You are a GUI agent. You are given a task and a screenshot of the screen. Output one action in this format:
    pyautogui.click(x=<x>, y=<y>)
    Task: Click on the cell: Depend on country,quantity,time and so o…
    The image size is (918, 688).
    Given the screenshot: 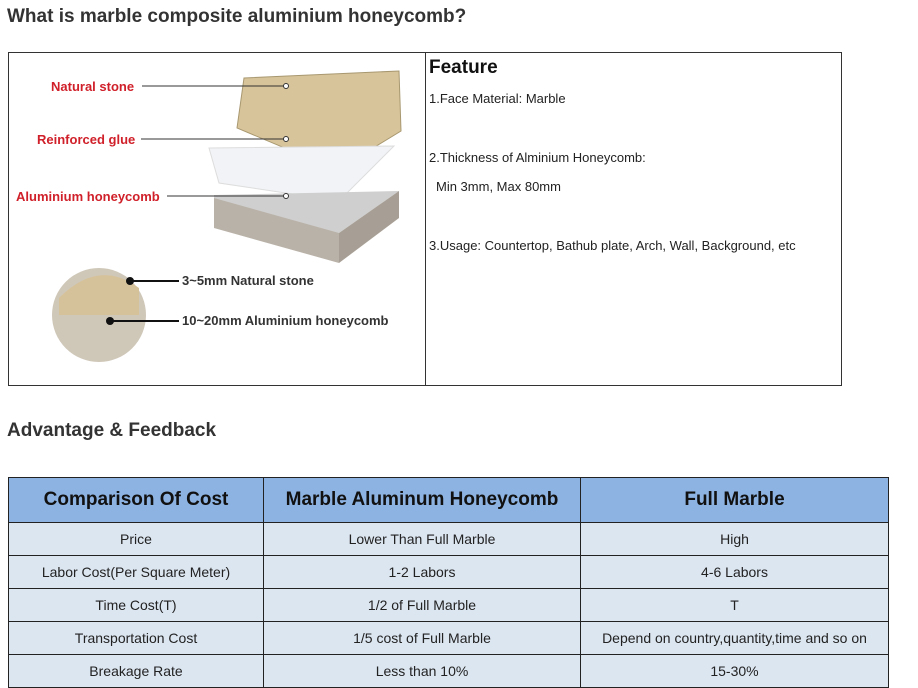 What is the action you would take?
    pyautogui.click(x=734, y=638)
    